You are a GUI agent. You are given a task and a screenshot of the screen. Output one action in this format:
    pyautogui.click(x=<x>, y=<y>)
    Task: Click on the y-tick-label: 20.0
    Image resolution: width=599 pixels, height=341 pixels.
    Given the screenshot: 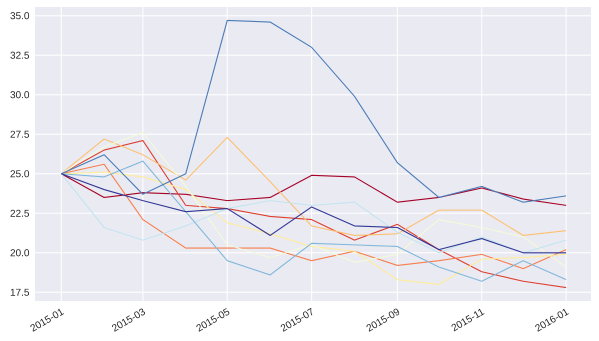 What is the action you would take?
    pyautogui.click(x=20, y=252)
    